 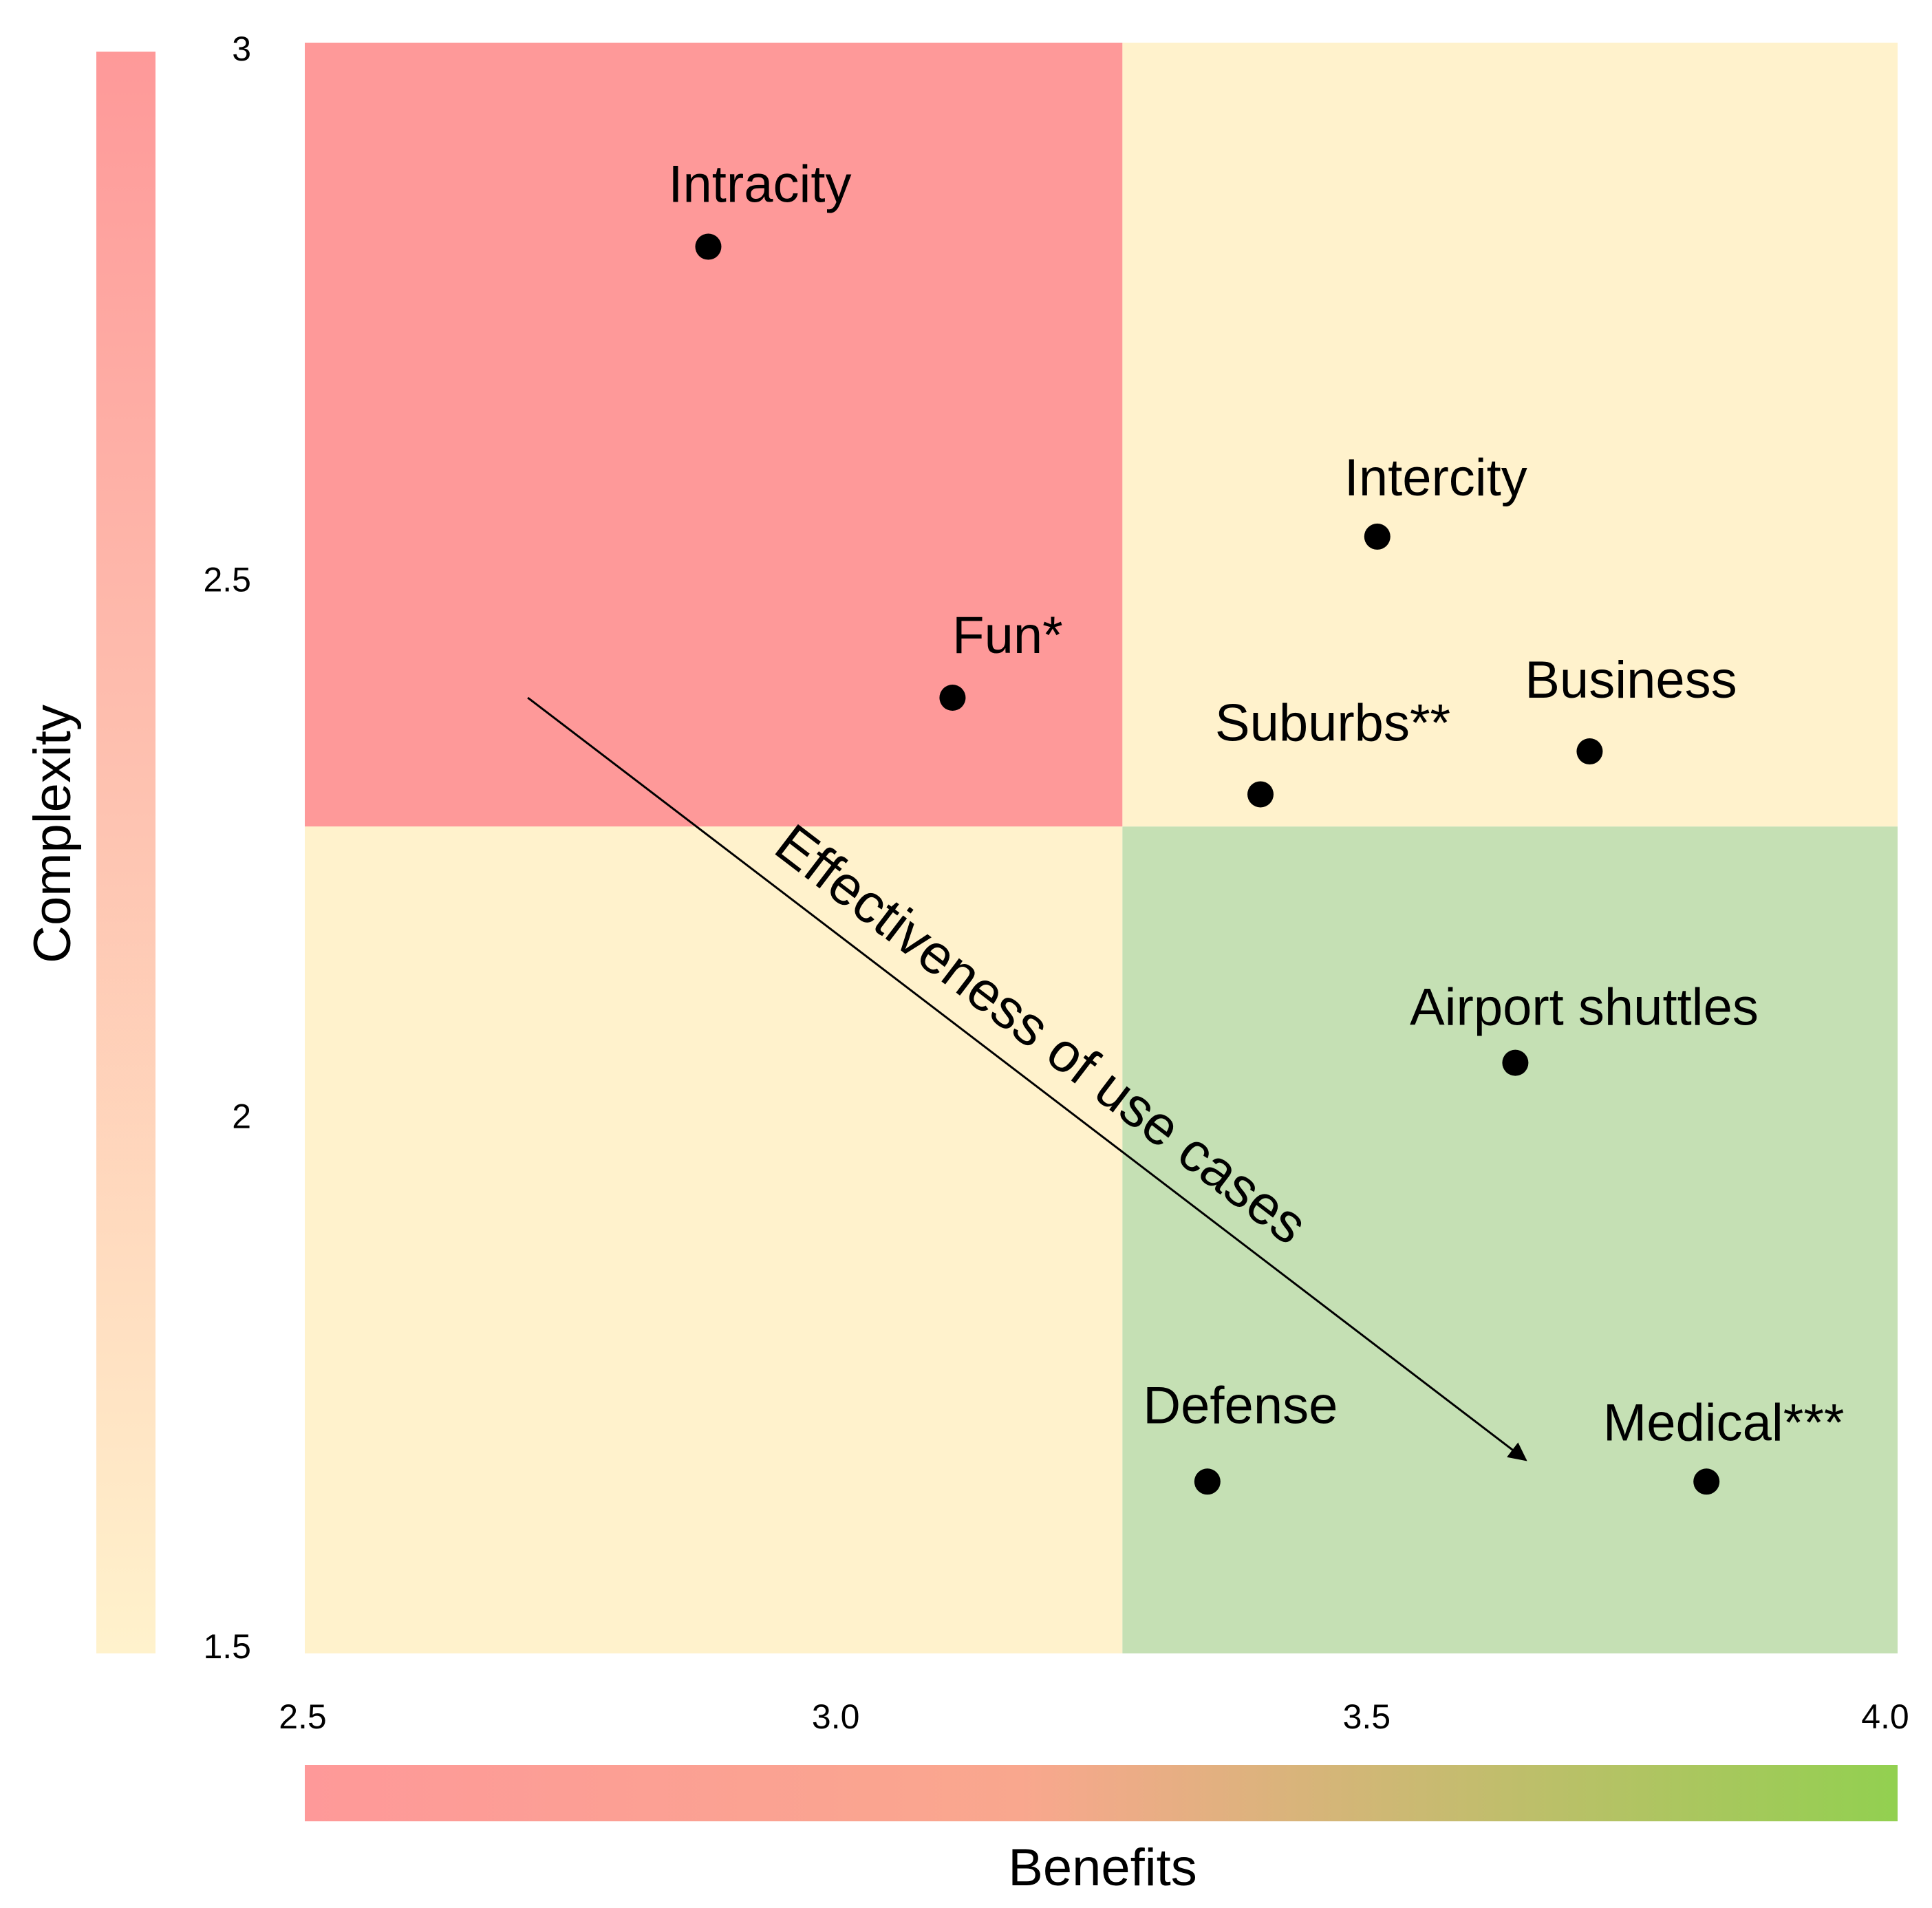 I want to click on y-tick-label: 3, so click(x=241, y=49).